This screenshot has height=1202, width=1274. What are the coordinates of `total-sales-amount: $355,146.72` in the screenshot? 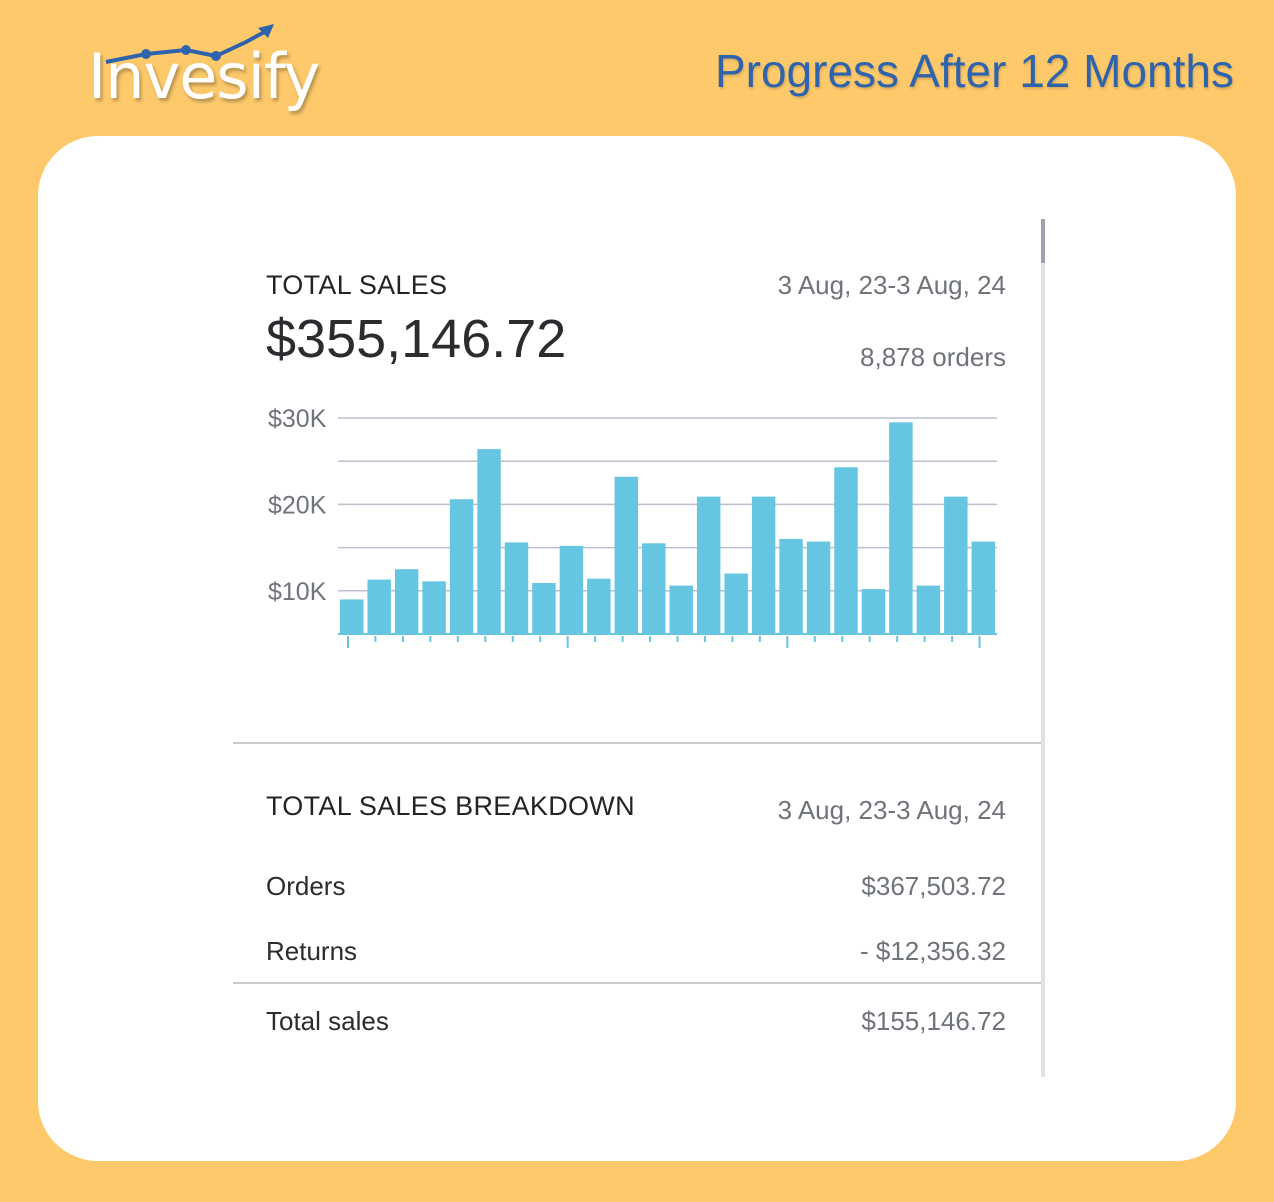 It's located at (416, 339).